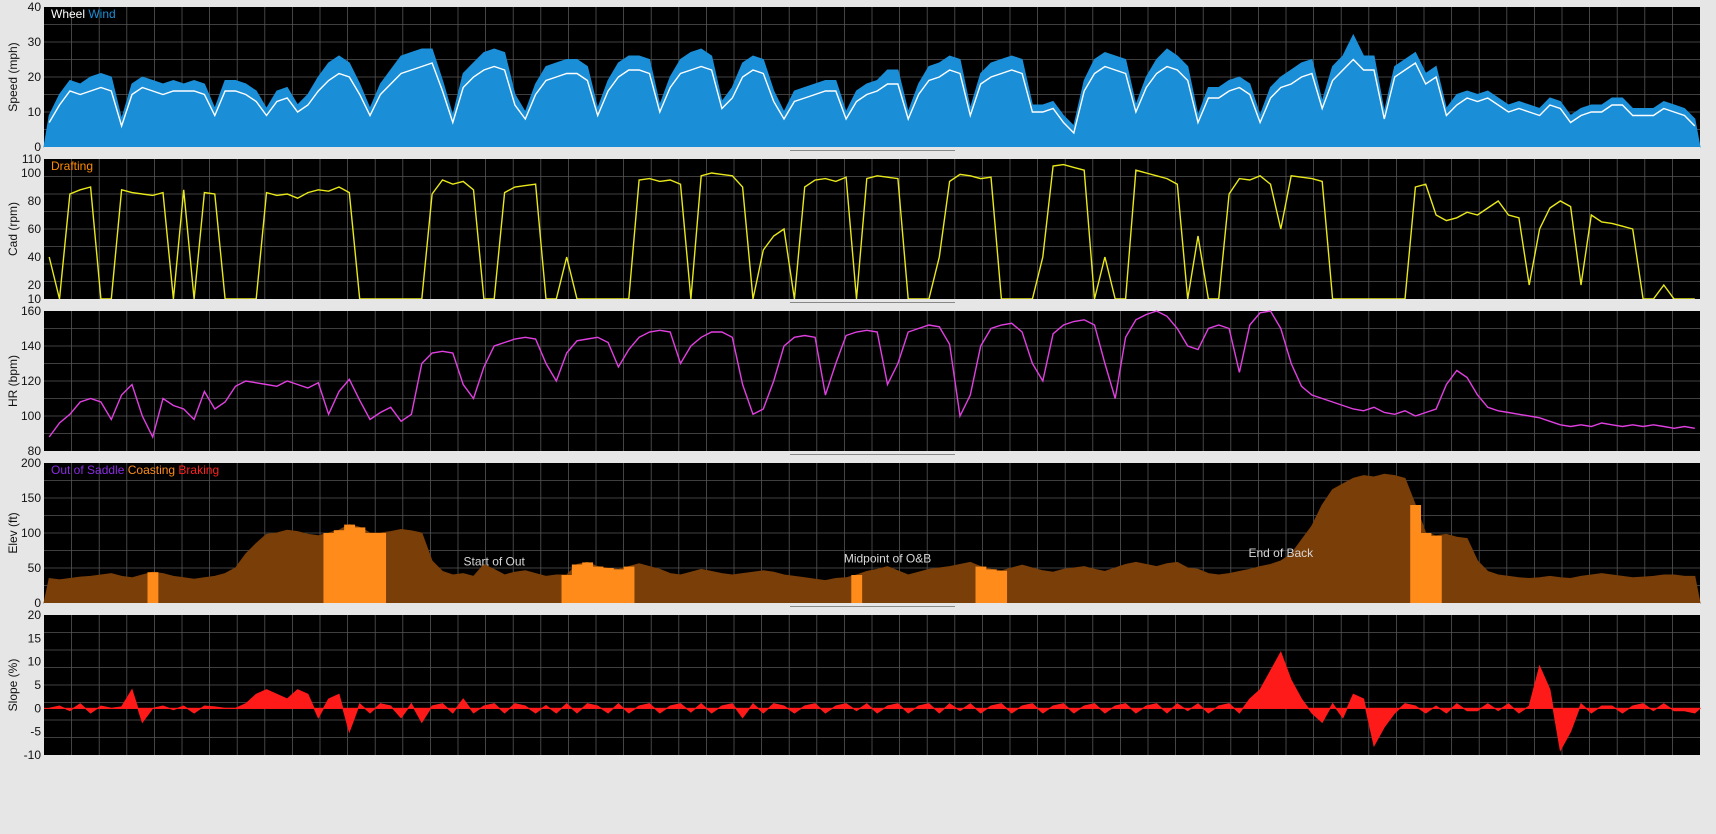  I want to click on speed-ytick-label: 30, so click(35, 42).